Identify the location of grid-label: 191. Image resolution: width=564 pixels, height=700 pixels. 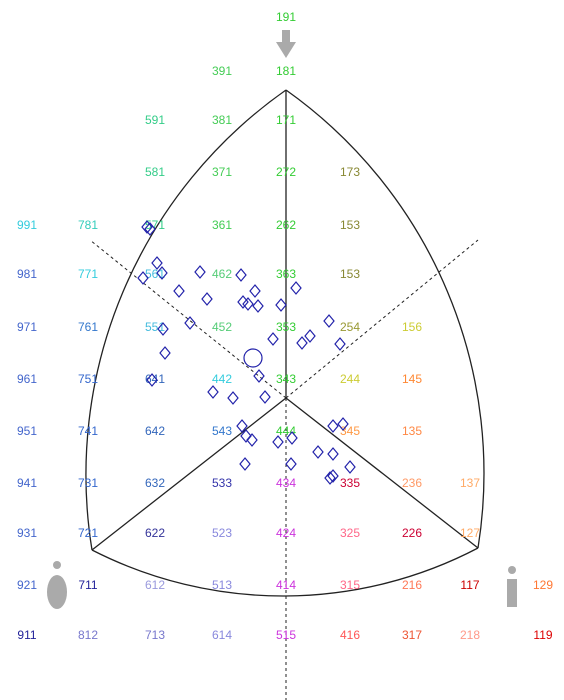
(286, 17).